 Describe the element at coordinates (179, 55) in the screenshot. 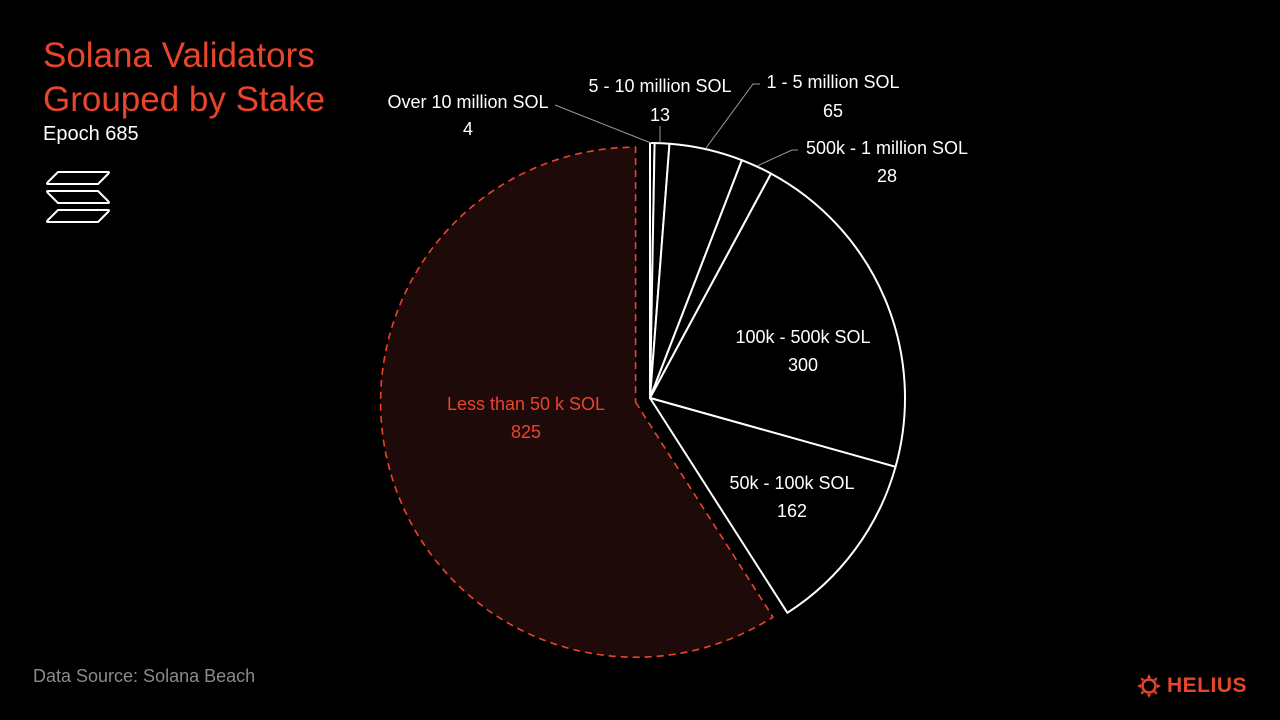

I see `title-line-1: Solana Validators` at that location.